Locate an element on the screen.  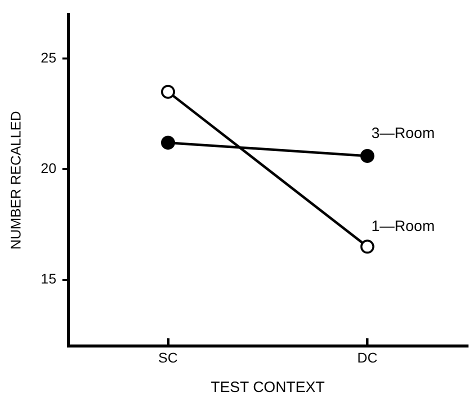
y-tick-label: 15 is located at coordinates (48, 278).